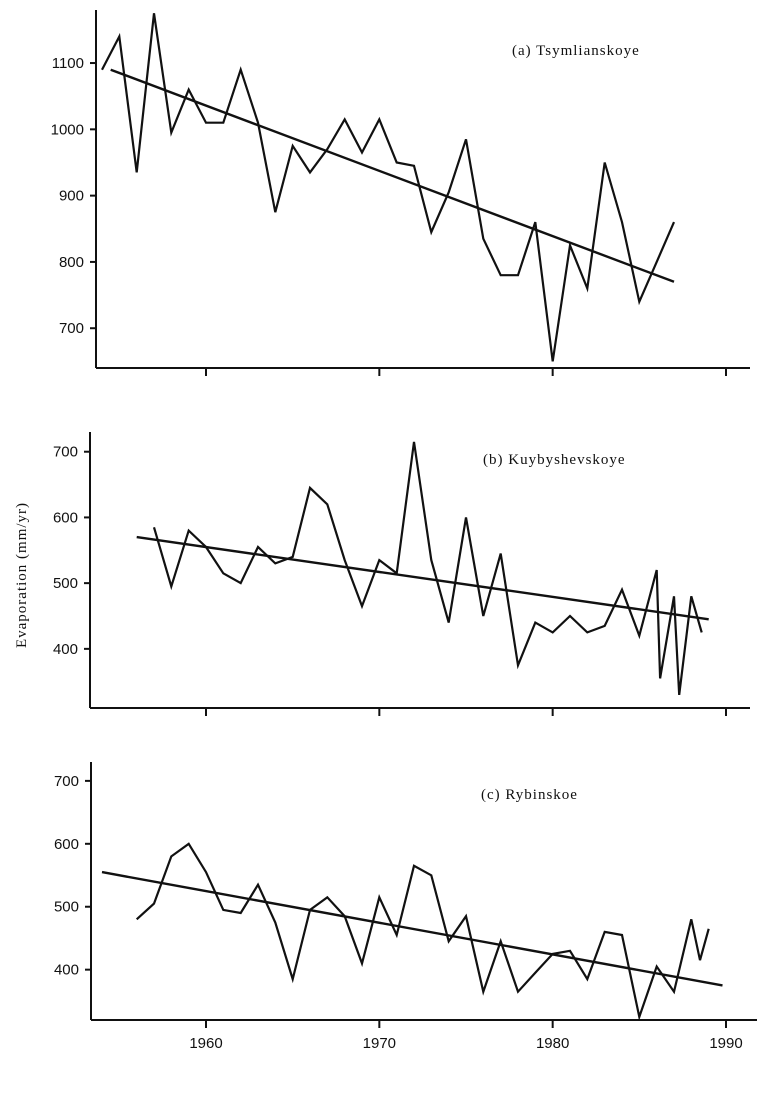 This screenshot has height=1099, width=764. What do you see at coordinates (529, 795) in the screenshot?
I see `panel-c-title: (c) Rybinskoe` at bounding box center [529, 795].